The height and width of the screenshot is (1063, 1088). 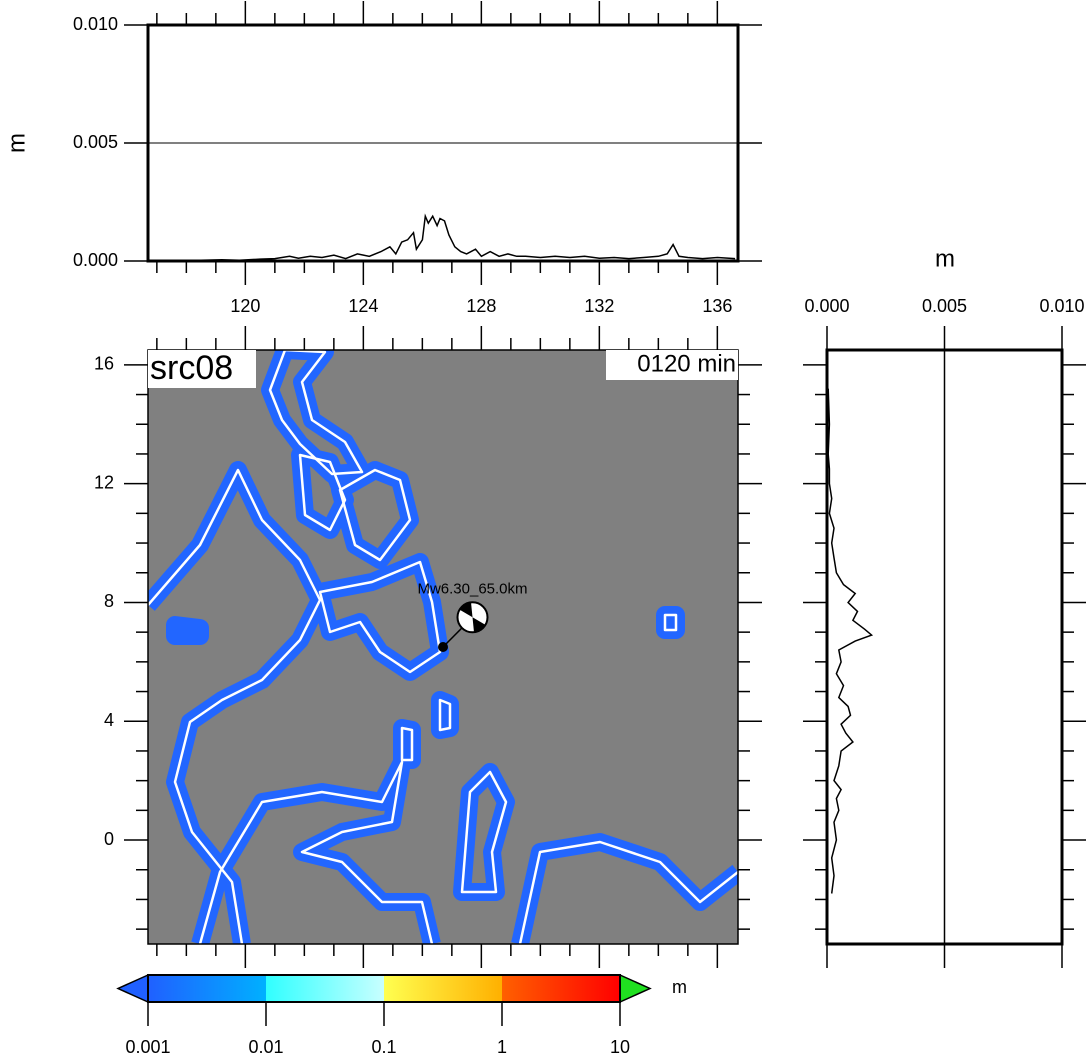 What do you see at coordinates (109, 839) in the screenshot?
I see `y-tick-label: 0` at bounding box center [109, 839].